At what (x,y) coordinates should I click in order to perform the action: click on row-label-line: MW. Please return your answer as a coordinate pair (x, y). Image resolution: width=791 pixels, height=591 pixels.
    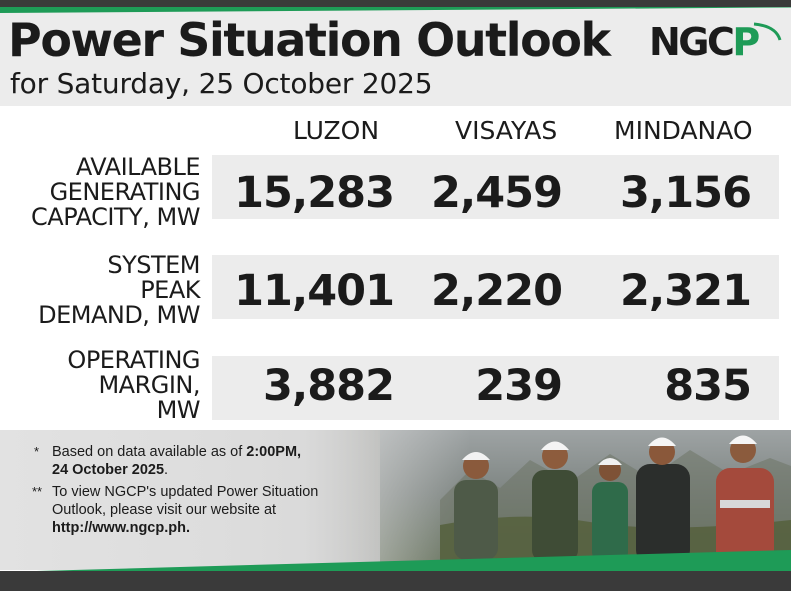
    Looking at the image, I should click on (178, 410).